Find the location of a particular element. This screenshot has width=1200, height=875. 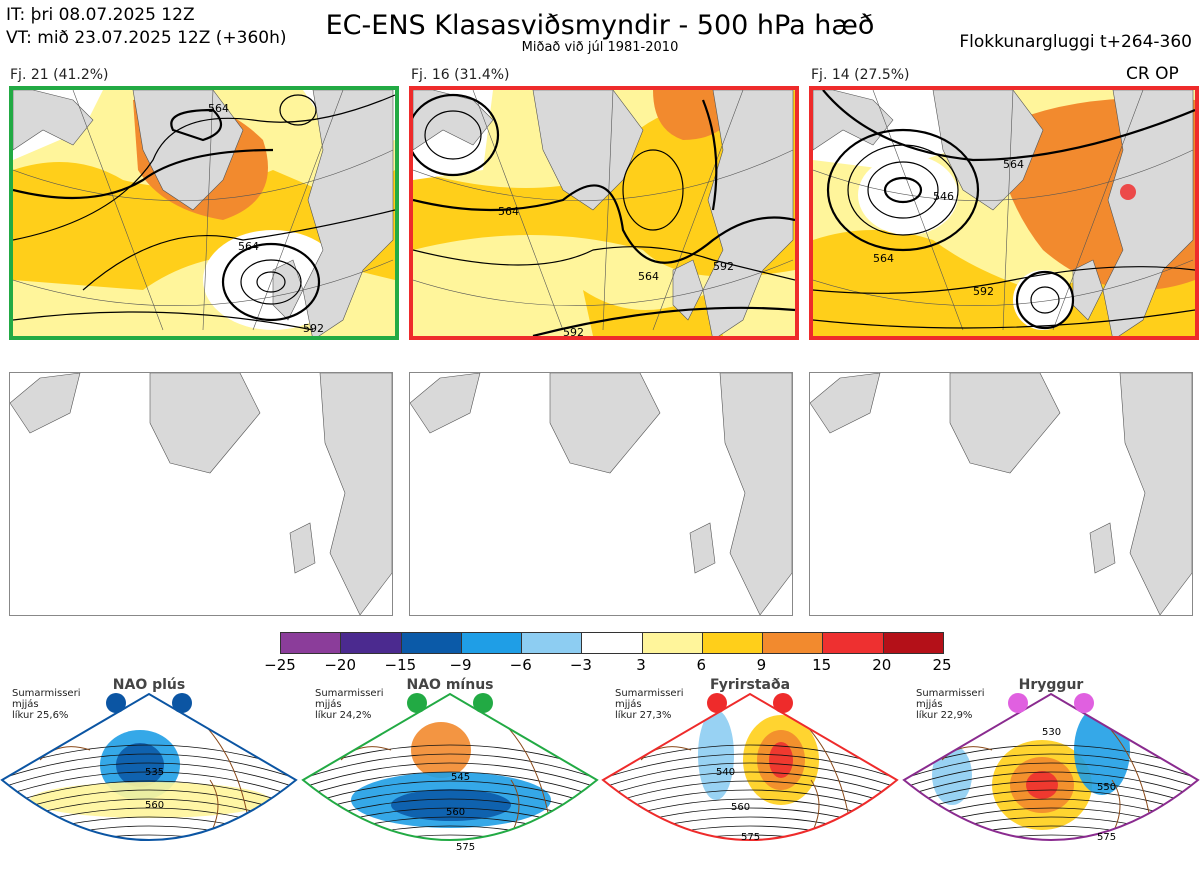

regime-name: NAO mínus is located at coordinates (450, 685).